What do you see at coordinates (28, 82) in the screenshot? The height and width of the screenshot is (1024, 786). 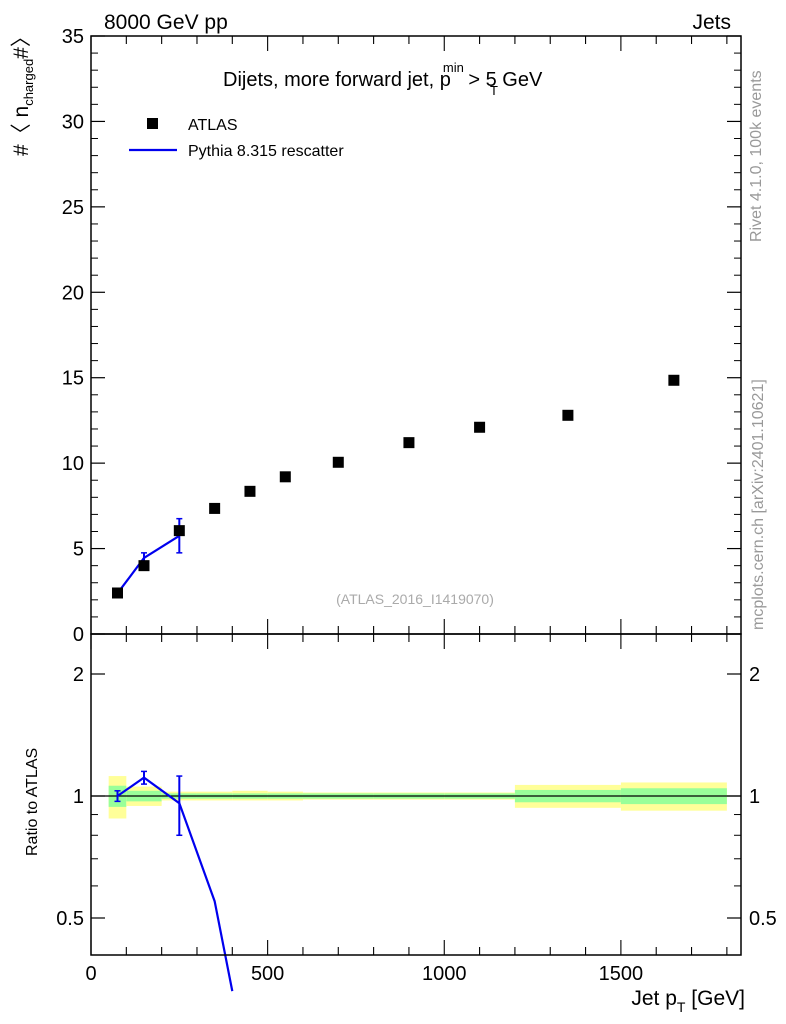 I see `main-ylabel-sub: charged` at bounding box center [28, 82].